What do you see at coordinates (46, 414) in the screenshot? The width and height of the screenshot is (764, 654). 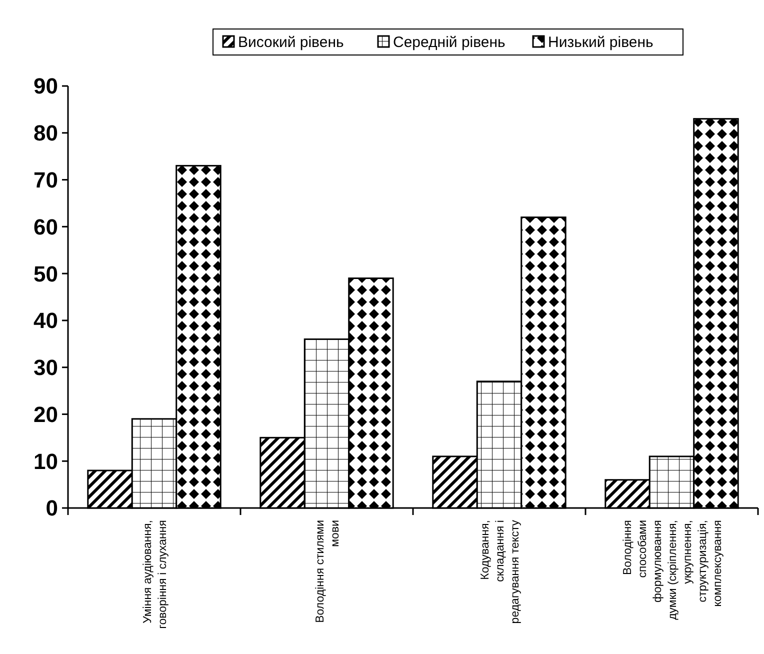 I see `y-tick-label: 20` at bounding box center [46, 414].